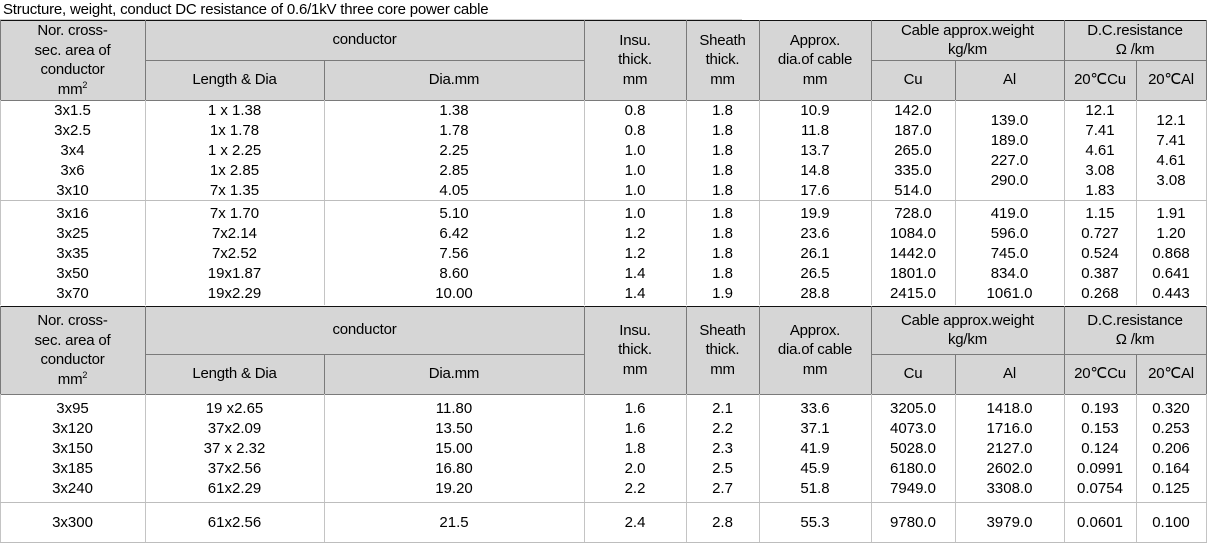 The height and width of the screenshot is (543, 1207). What do you see at coordinates (635, 469) in the screenshot?
I see `table-cell: 2.0` at bounding box center [635, 469].